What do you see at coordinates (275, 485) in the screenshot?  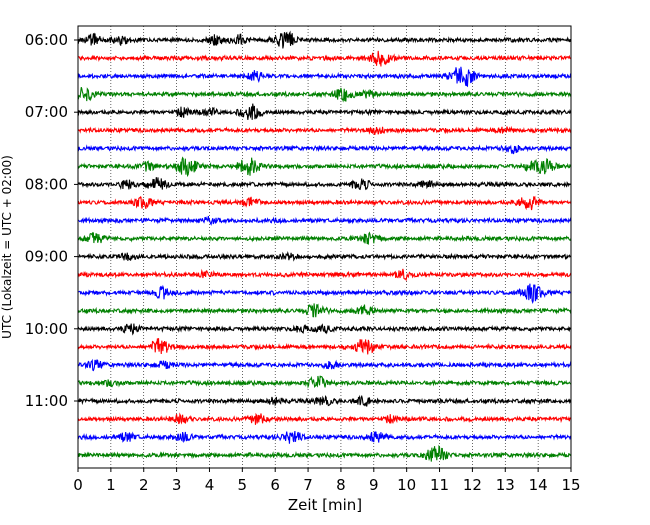 I see `x-tick-label: 6` at bounding box center [275, 485].